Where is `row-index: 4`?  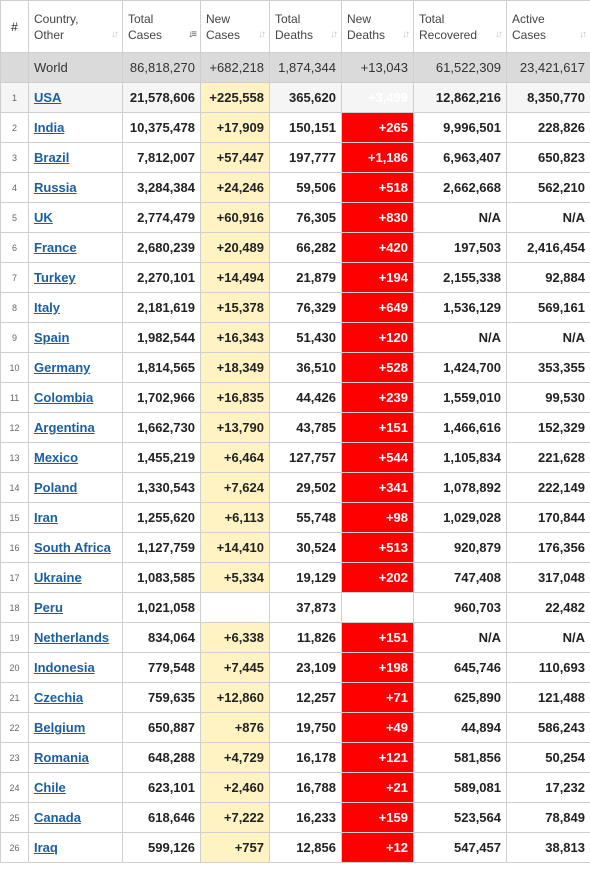 row-index: 4 is located at coordinates (14, 187).